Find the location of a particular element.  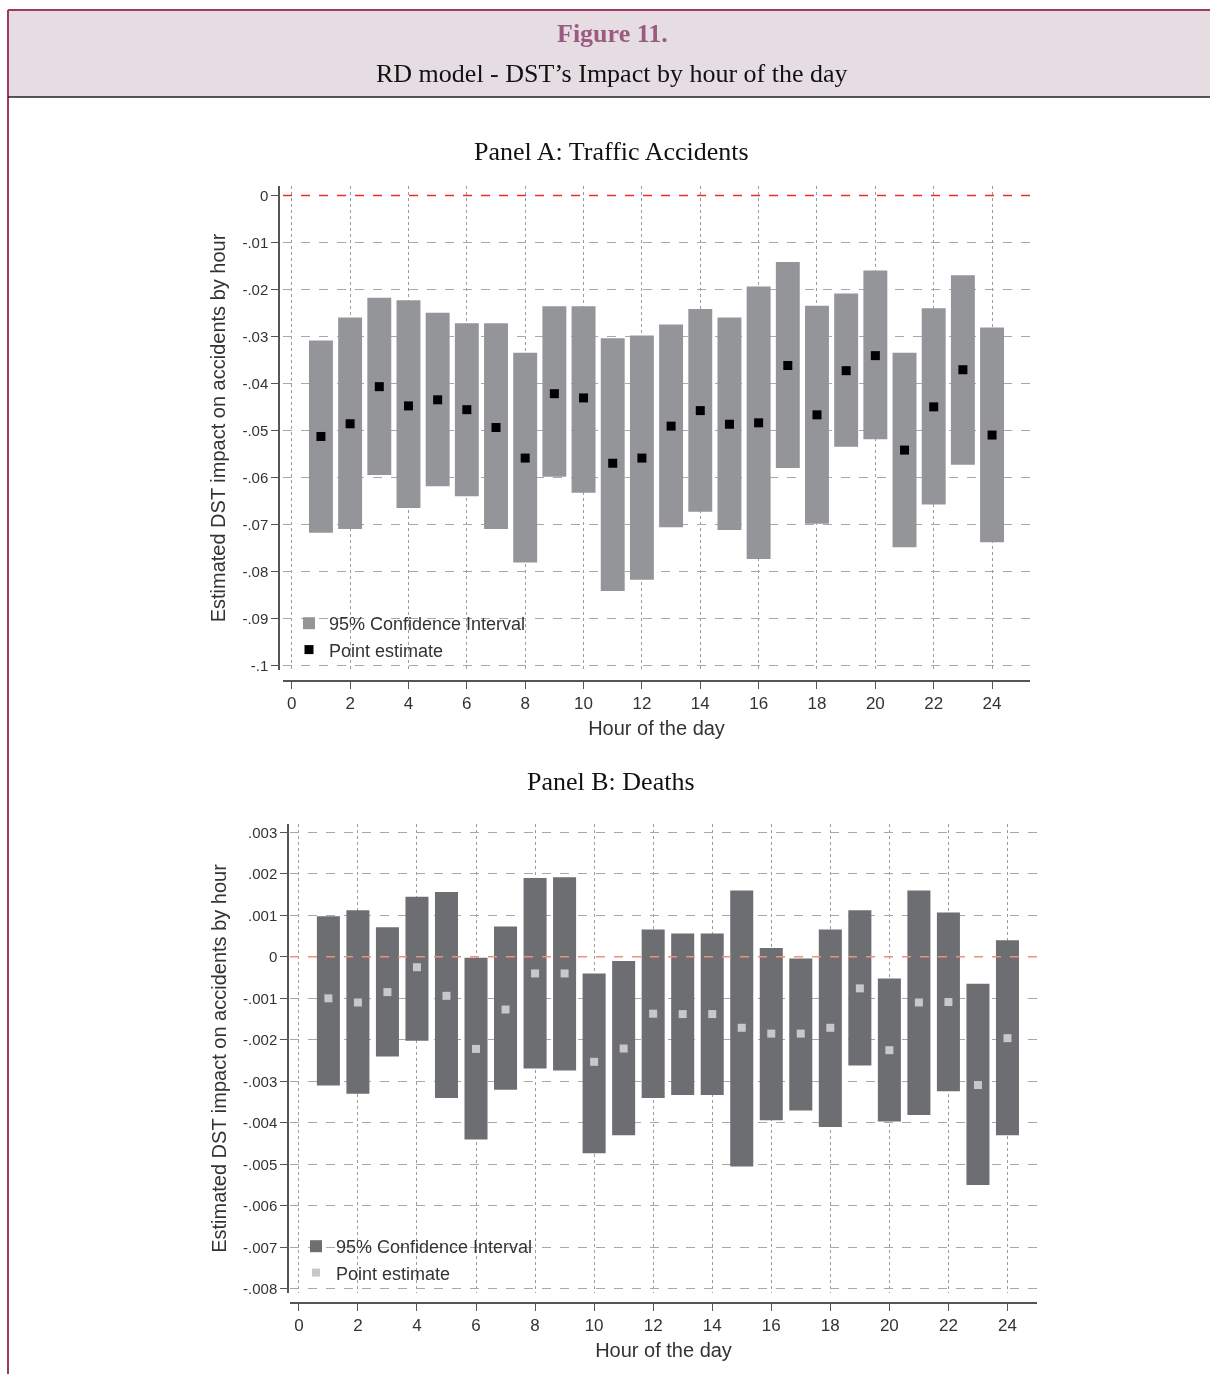

y-tick-label: .001 is located at coordinates (263, 915).